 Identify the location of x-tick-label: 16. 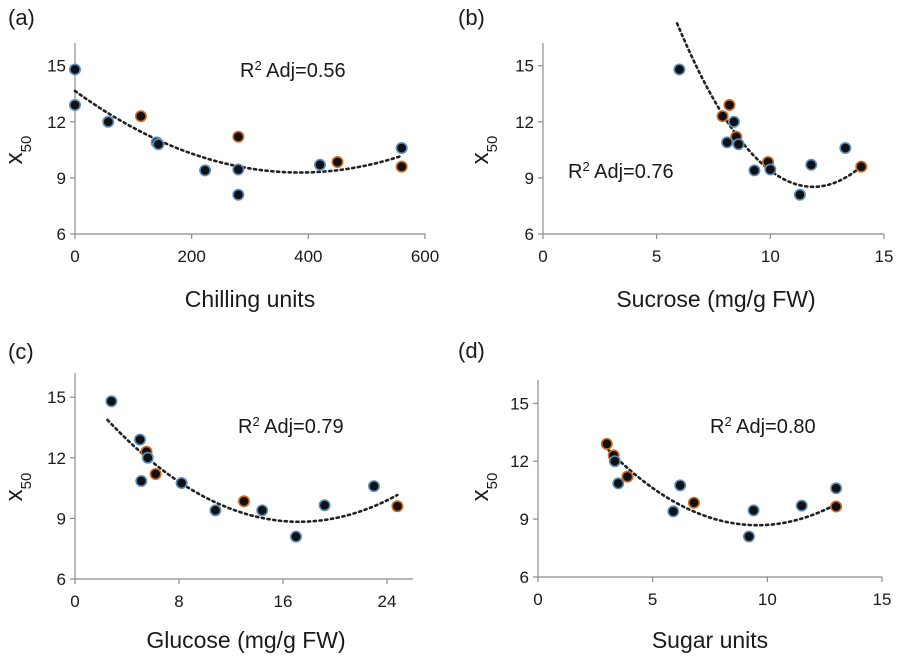
(283, 601).